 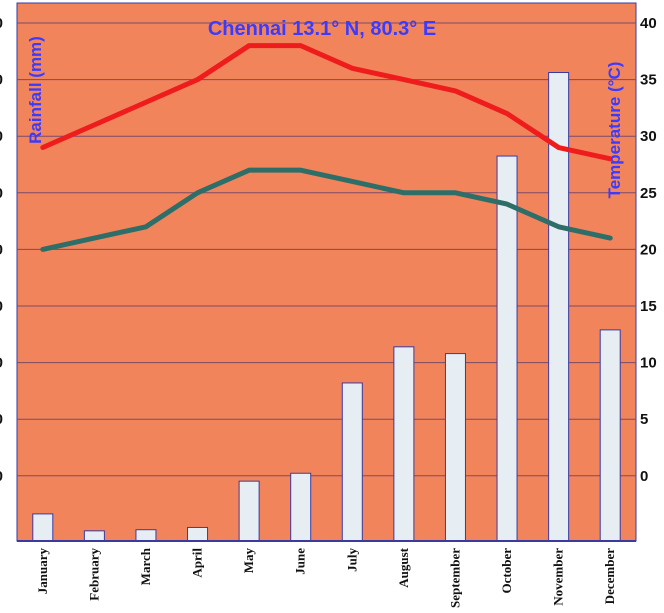 I want to click on month-label: December, so click(x=609, y=576).